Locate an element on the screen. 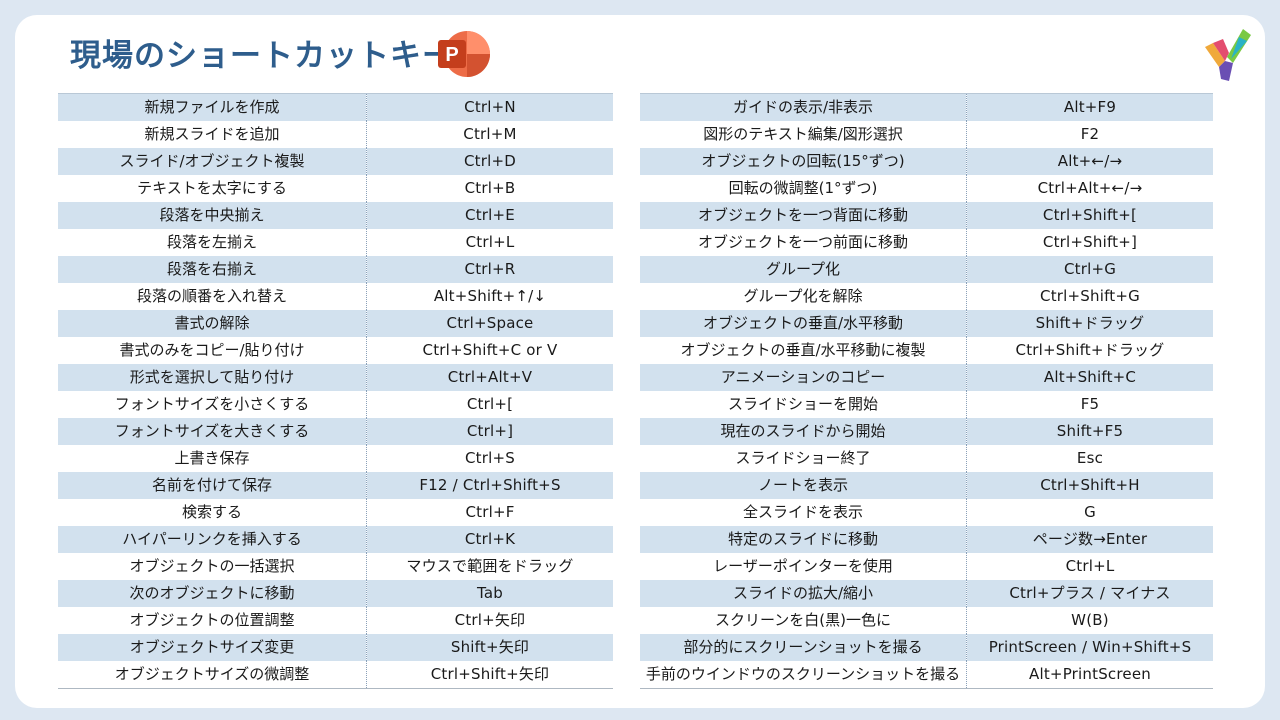 This screenshot has height=720, width=1280. shortcut-action: グループ化を解除 is located at coordinates (803, 296).